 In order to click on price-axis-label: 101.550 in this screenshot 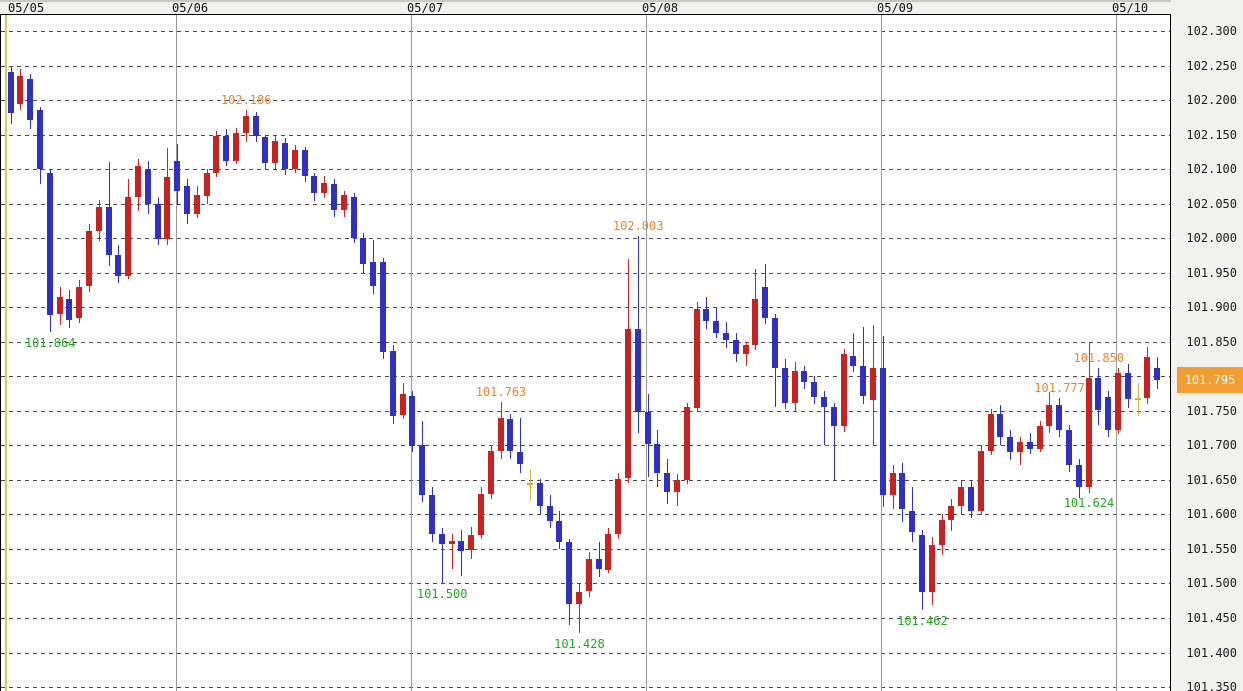, I will do `click(1211, 549)`.